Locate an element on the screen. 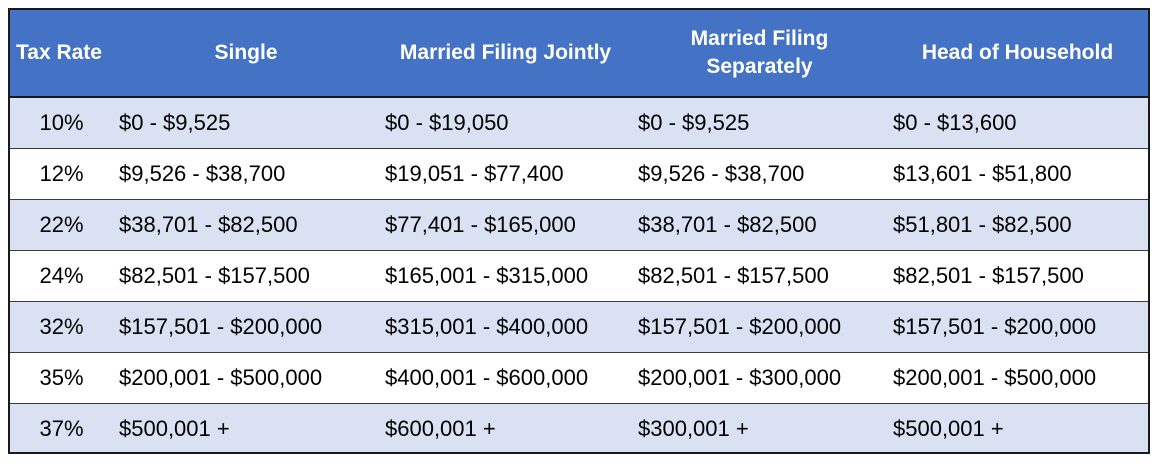  separate-range-cell: $38,701 - $82,500 is located at coordinates (759, 224).